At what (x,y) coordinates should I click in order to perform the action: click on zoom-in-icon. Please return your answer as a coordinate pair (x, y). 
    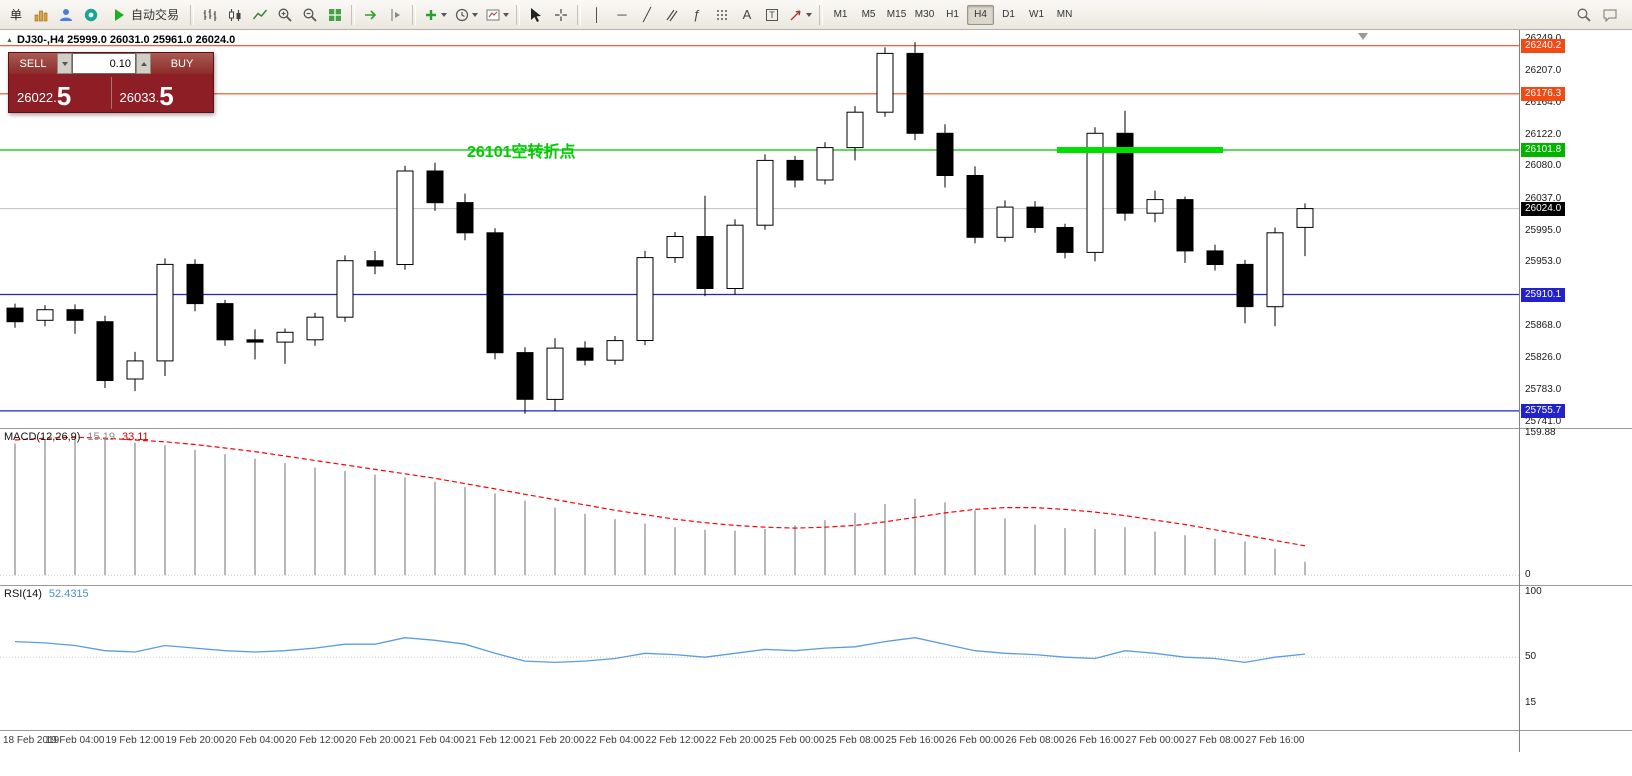
    Looking at the image, I should click on (285, 15).